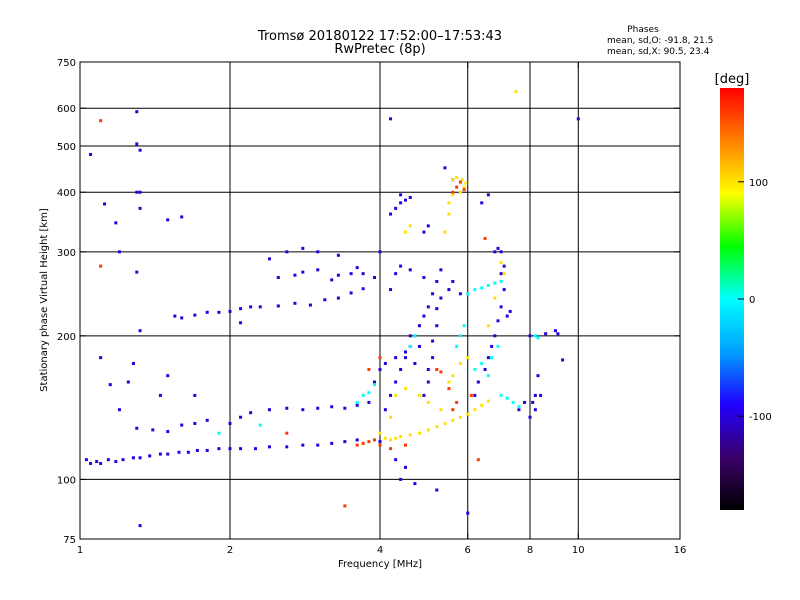  Describe the element at coordinates (578, 550) in the screenshot. I see `x-tick-label: 10` at that location.